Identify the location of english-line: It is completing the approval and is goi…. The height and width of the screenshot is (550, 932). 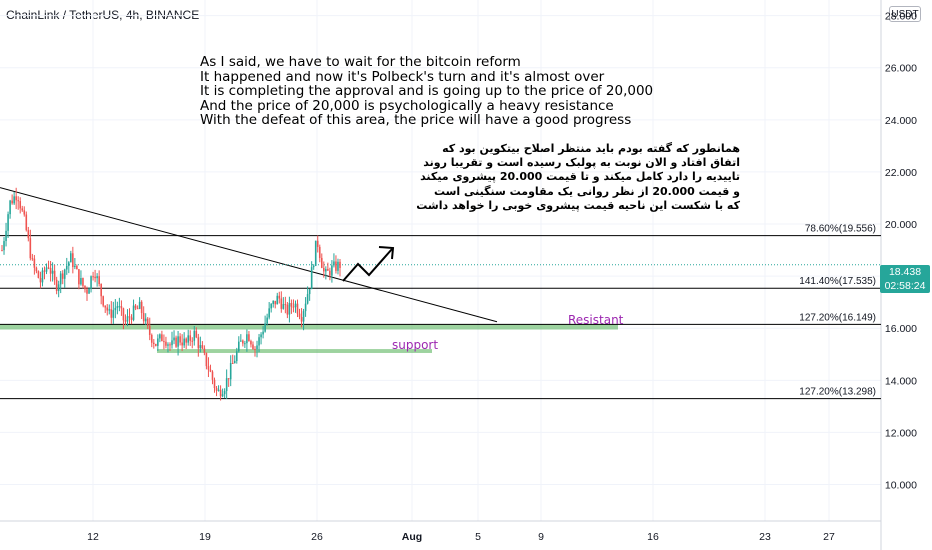
(427, 91).